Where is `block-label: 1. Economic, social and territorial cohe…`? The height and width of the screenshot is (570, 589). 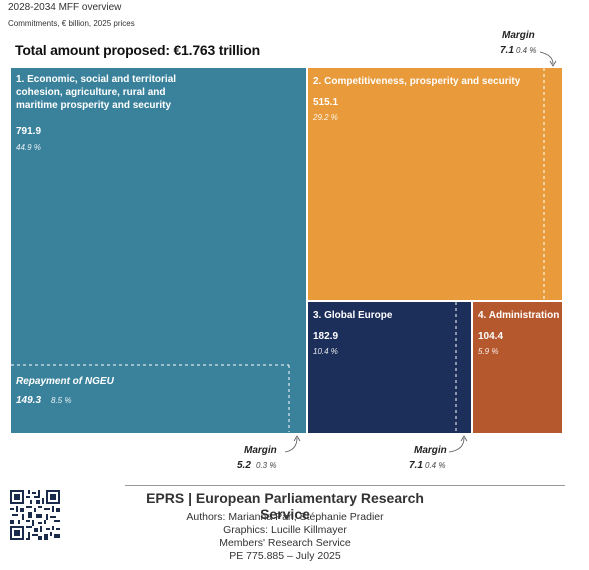
block-label: 1. Economic, social and territorial cohe… is located at coordinates (96, 92).